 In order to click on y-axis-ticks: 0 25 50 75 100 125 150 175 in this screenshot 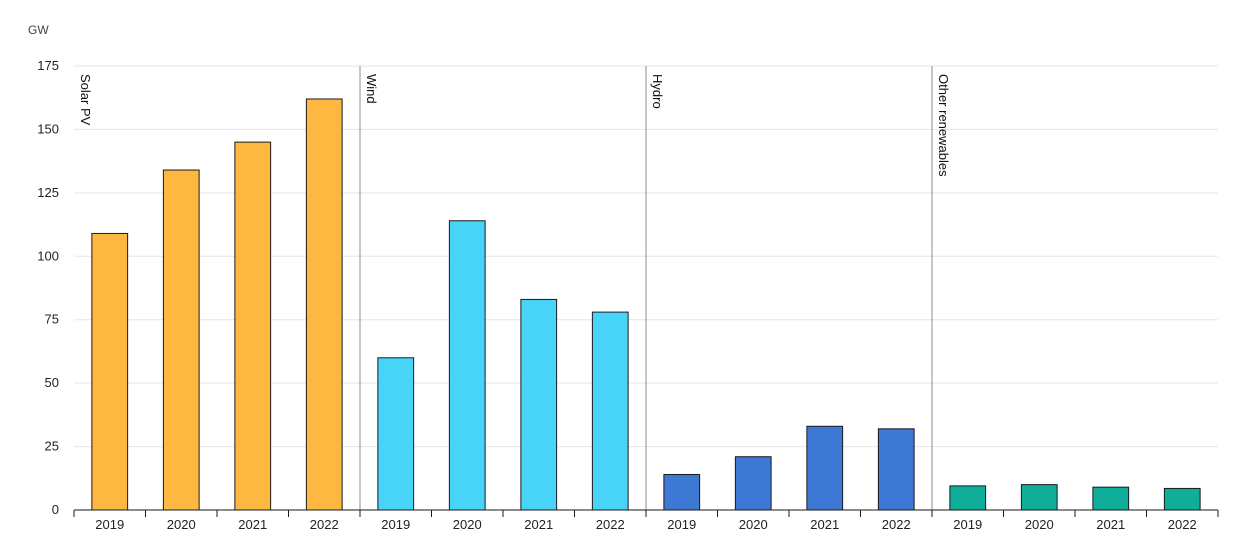, I will do `click(48, 287)`.